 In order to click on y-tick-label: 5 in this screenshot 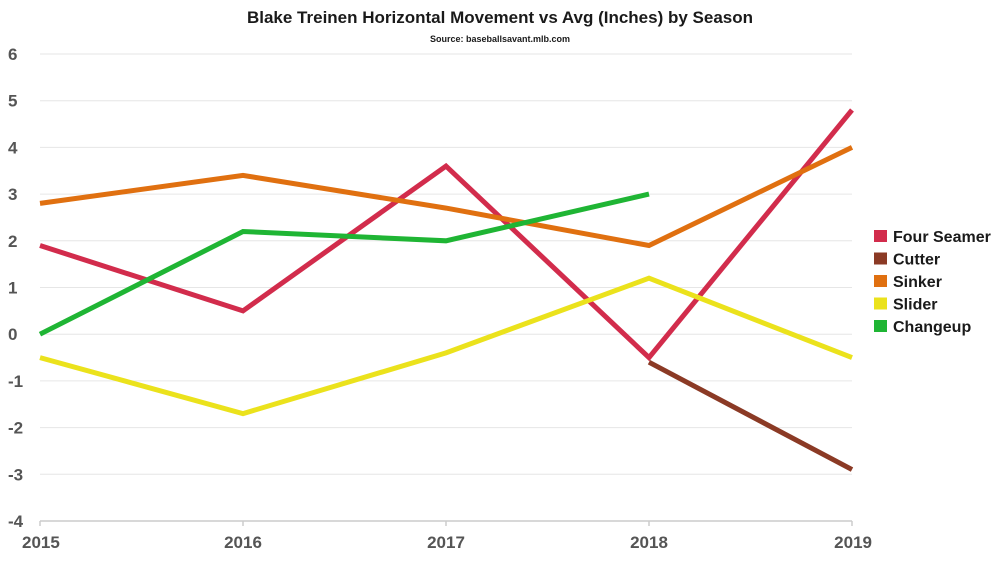, I will do `click(12, 101)`.